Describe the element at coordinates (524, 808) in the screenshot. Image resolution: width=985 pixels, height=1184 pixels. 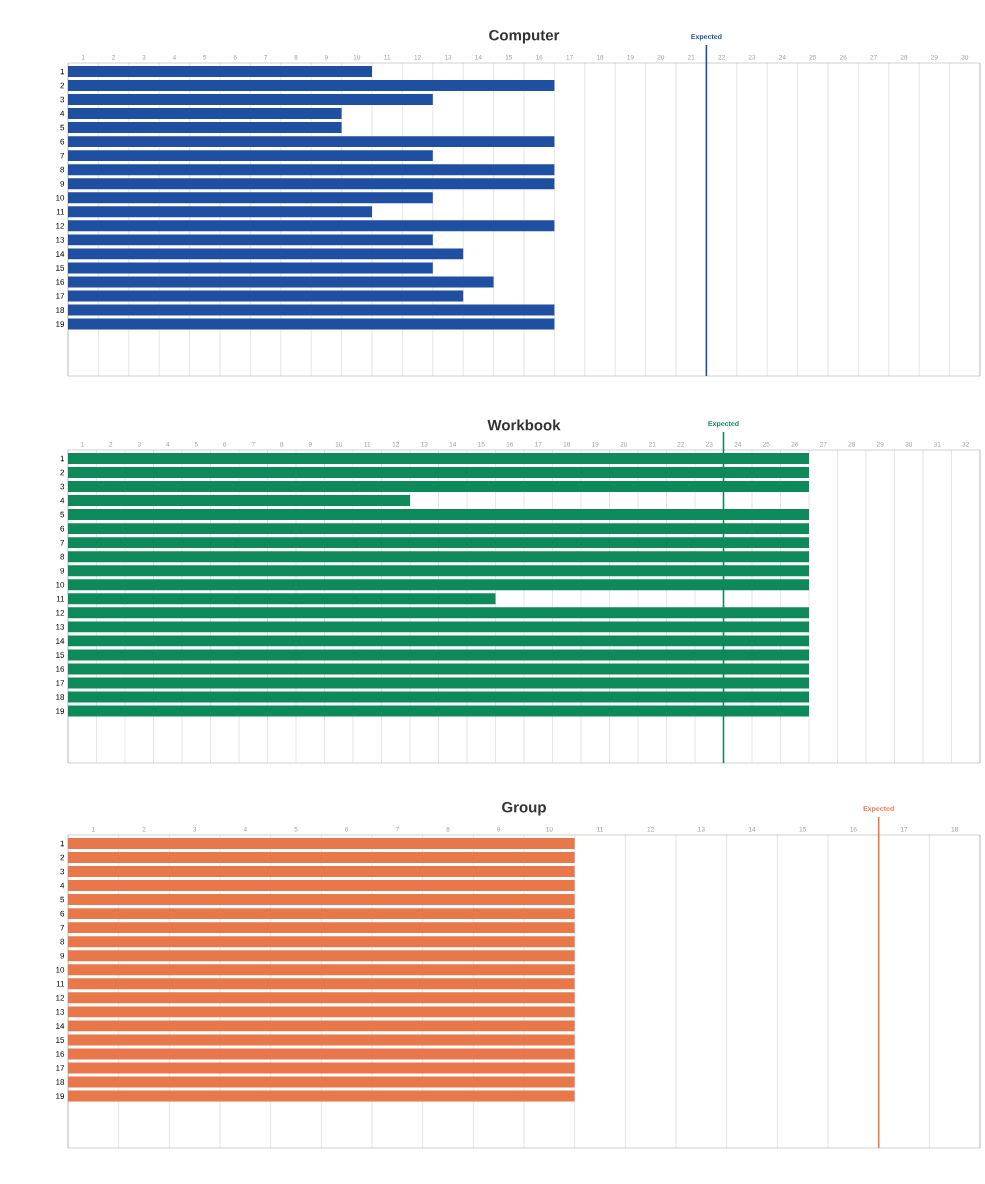
I see `chart-title: Group` at that location.